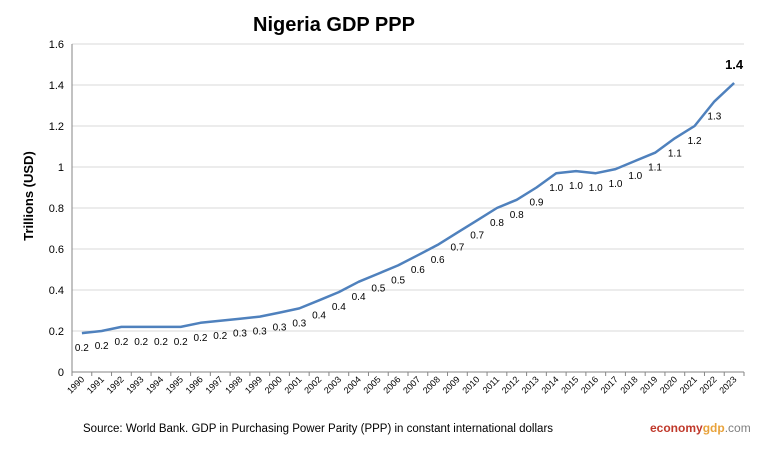  Describe the element at coordinates (312, 384) in the screenshot. I see `x-tick-label: 2002` at that location.